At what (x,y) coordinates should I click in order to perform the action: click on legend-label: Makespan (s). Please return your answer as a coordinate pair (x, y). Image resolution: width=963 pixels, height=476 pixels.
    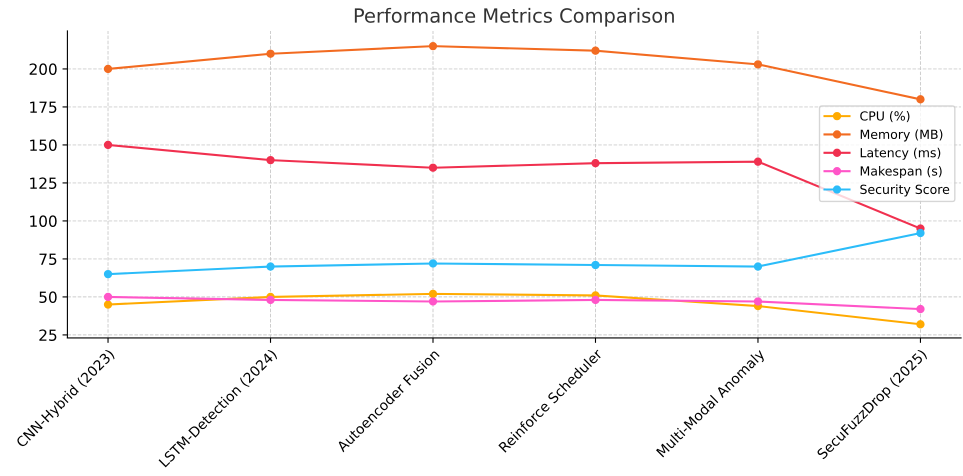
    Looking at the image, I should click on (901, 172).